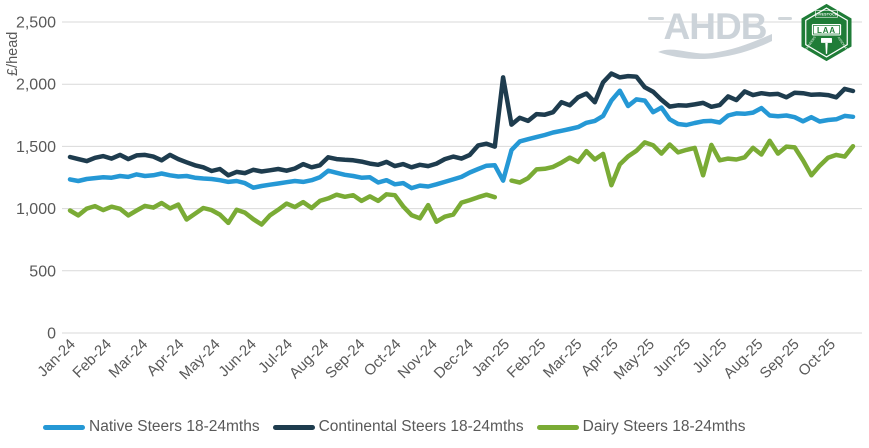 The width and height of the screenshot is (869, 448). What do you see at coordinates (13, 54) in the screenshot?
I see `y-axis-title: £/head` at bounding box center [13, 54].